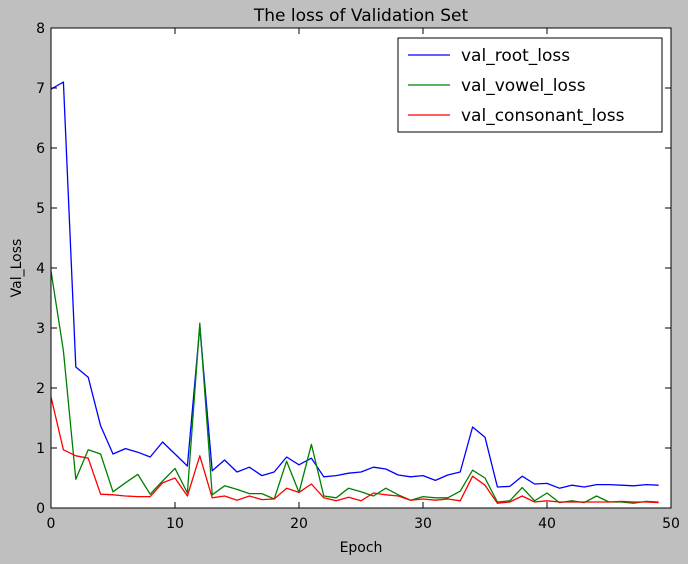 The height and width of the screenshot is (564, 688). Describe the element at coordinates (40, 329) in the screenshot. I see `y-tick-label: 3` at that location.